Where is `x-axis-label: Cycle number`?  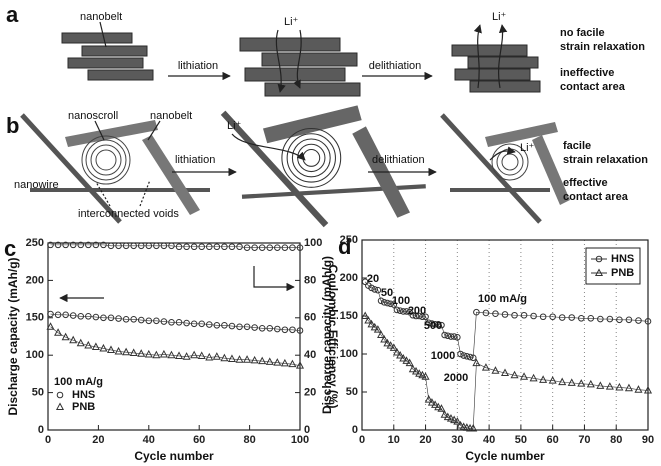
x-axis-label: Cycle number is located at coordinates (174, 456).